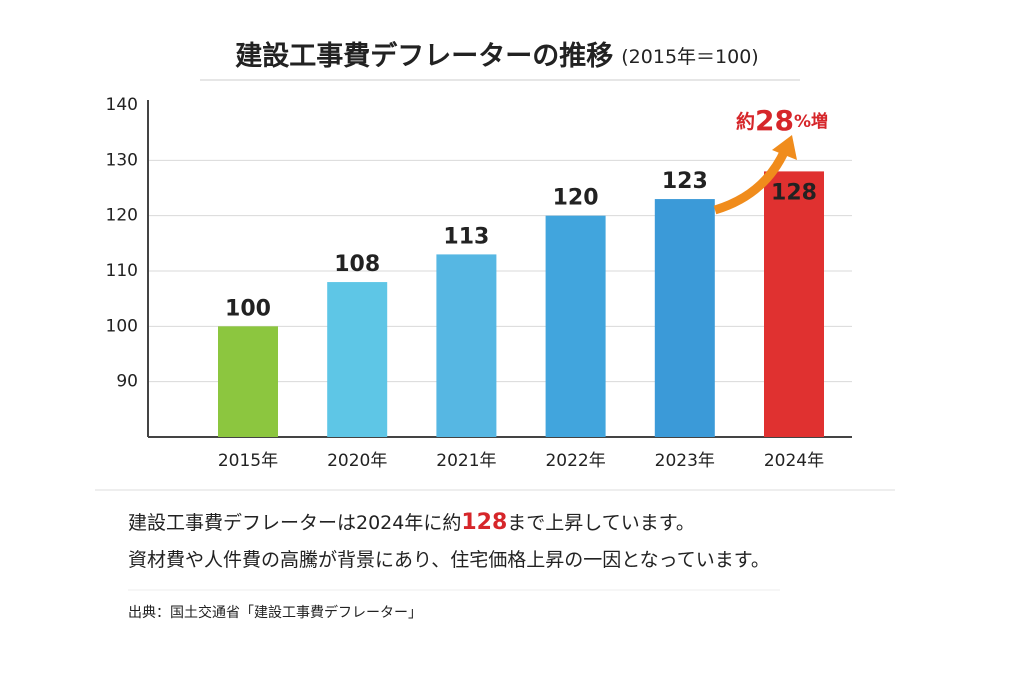 The width and height of the screenshot is (1024, 683). I want to click on y-tick-label: 100, so click(122, 326).